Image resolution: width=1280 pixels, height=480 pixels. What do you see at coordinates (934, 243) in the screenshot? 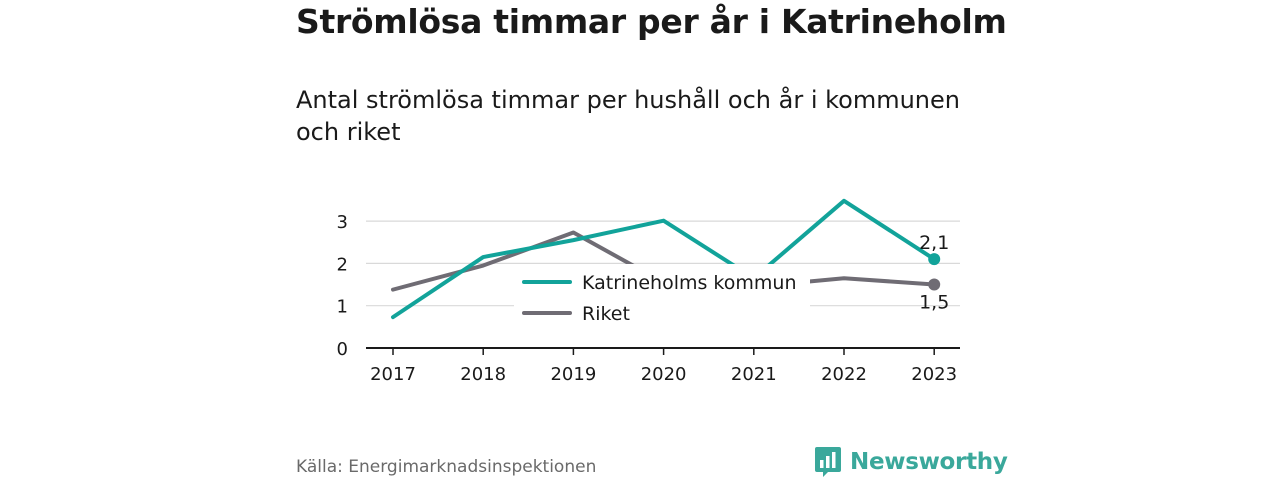
I see `end-value-label: 2,1` at bounding box center [934, 243].